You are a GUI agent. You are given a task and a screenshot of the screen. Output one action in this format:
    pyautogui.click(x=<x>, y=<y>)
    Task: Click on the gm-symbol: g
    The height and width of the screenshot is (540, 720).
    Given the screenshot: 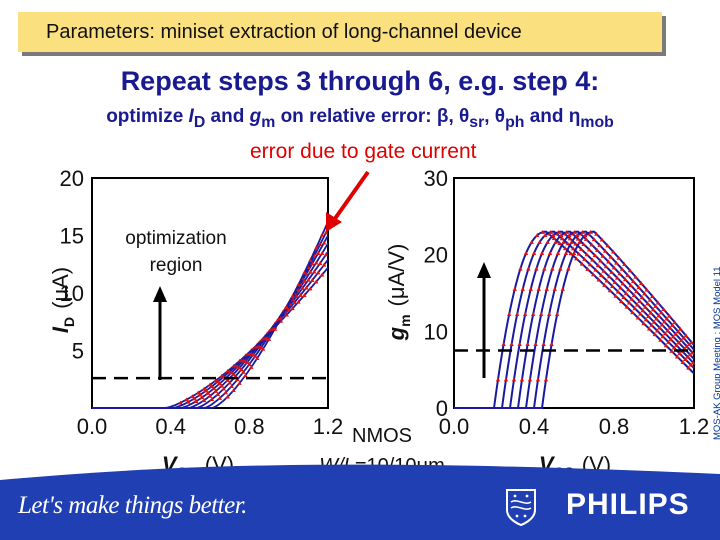 What is the action you would take?
    pyautogui.click(x=255, y=116)
    